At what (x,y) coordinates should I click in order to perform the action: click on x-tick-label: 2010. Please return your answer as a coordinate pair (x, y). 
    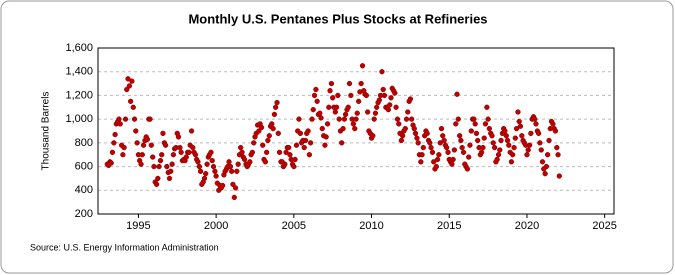
    Looking at the image, I should click on (371, 226).